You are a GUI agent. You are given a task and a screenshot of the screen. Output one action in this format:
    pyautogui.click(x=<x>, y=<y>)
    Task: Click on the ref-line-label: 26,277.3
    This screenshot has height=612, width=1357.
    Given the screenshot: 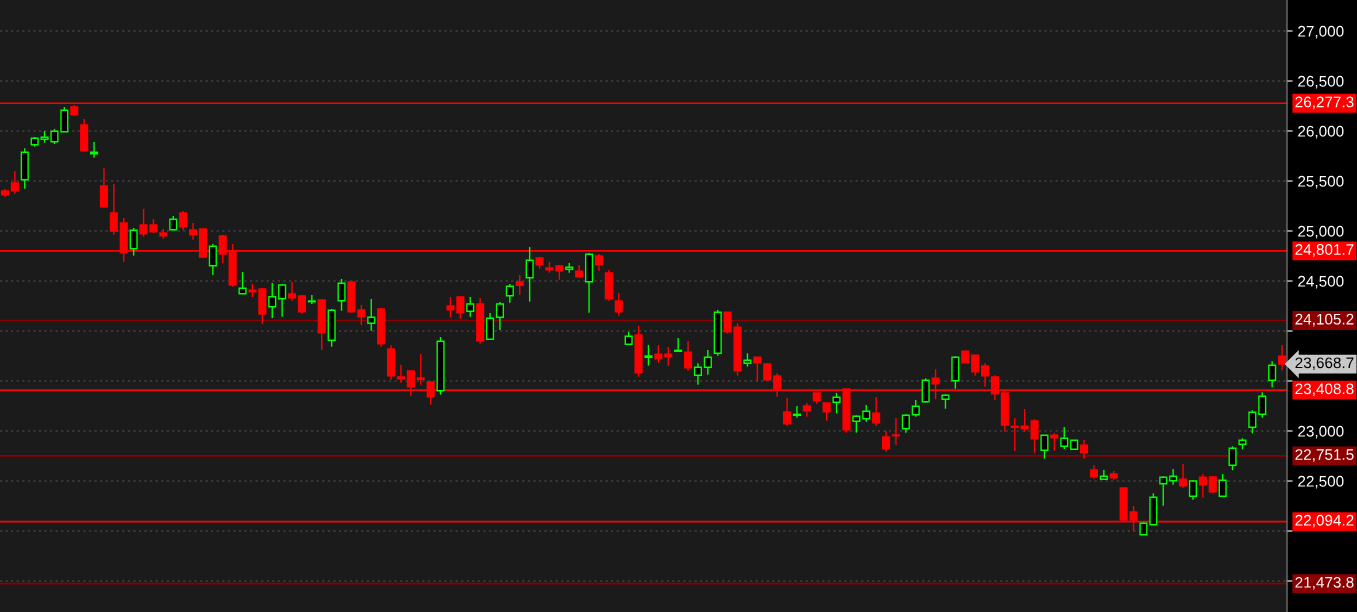 What is the action you would take?
    pyautogui.click(x=1324, y=103)
    